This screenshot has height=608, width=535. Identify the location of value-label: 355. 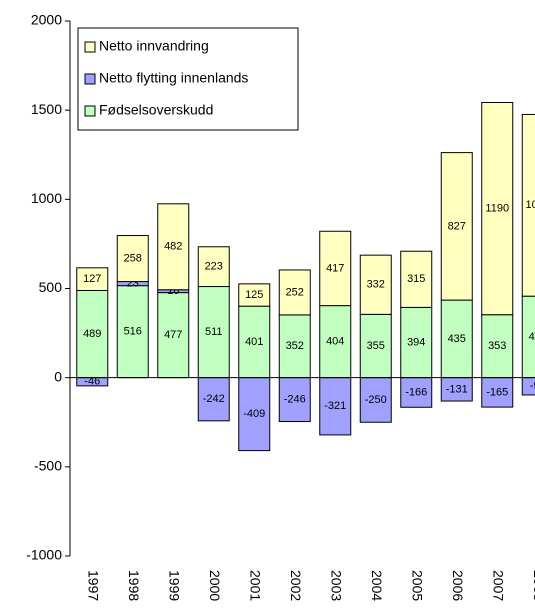
(376, 346).